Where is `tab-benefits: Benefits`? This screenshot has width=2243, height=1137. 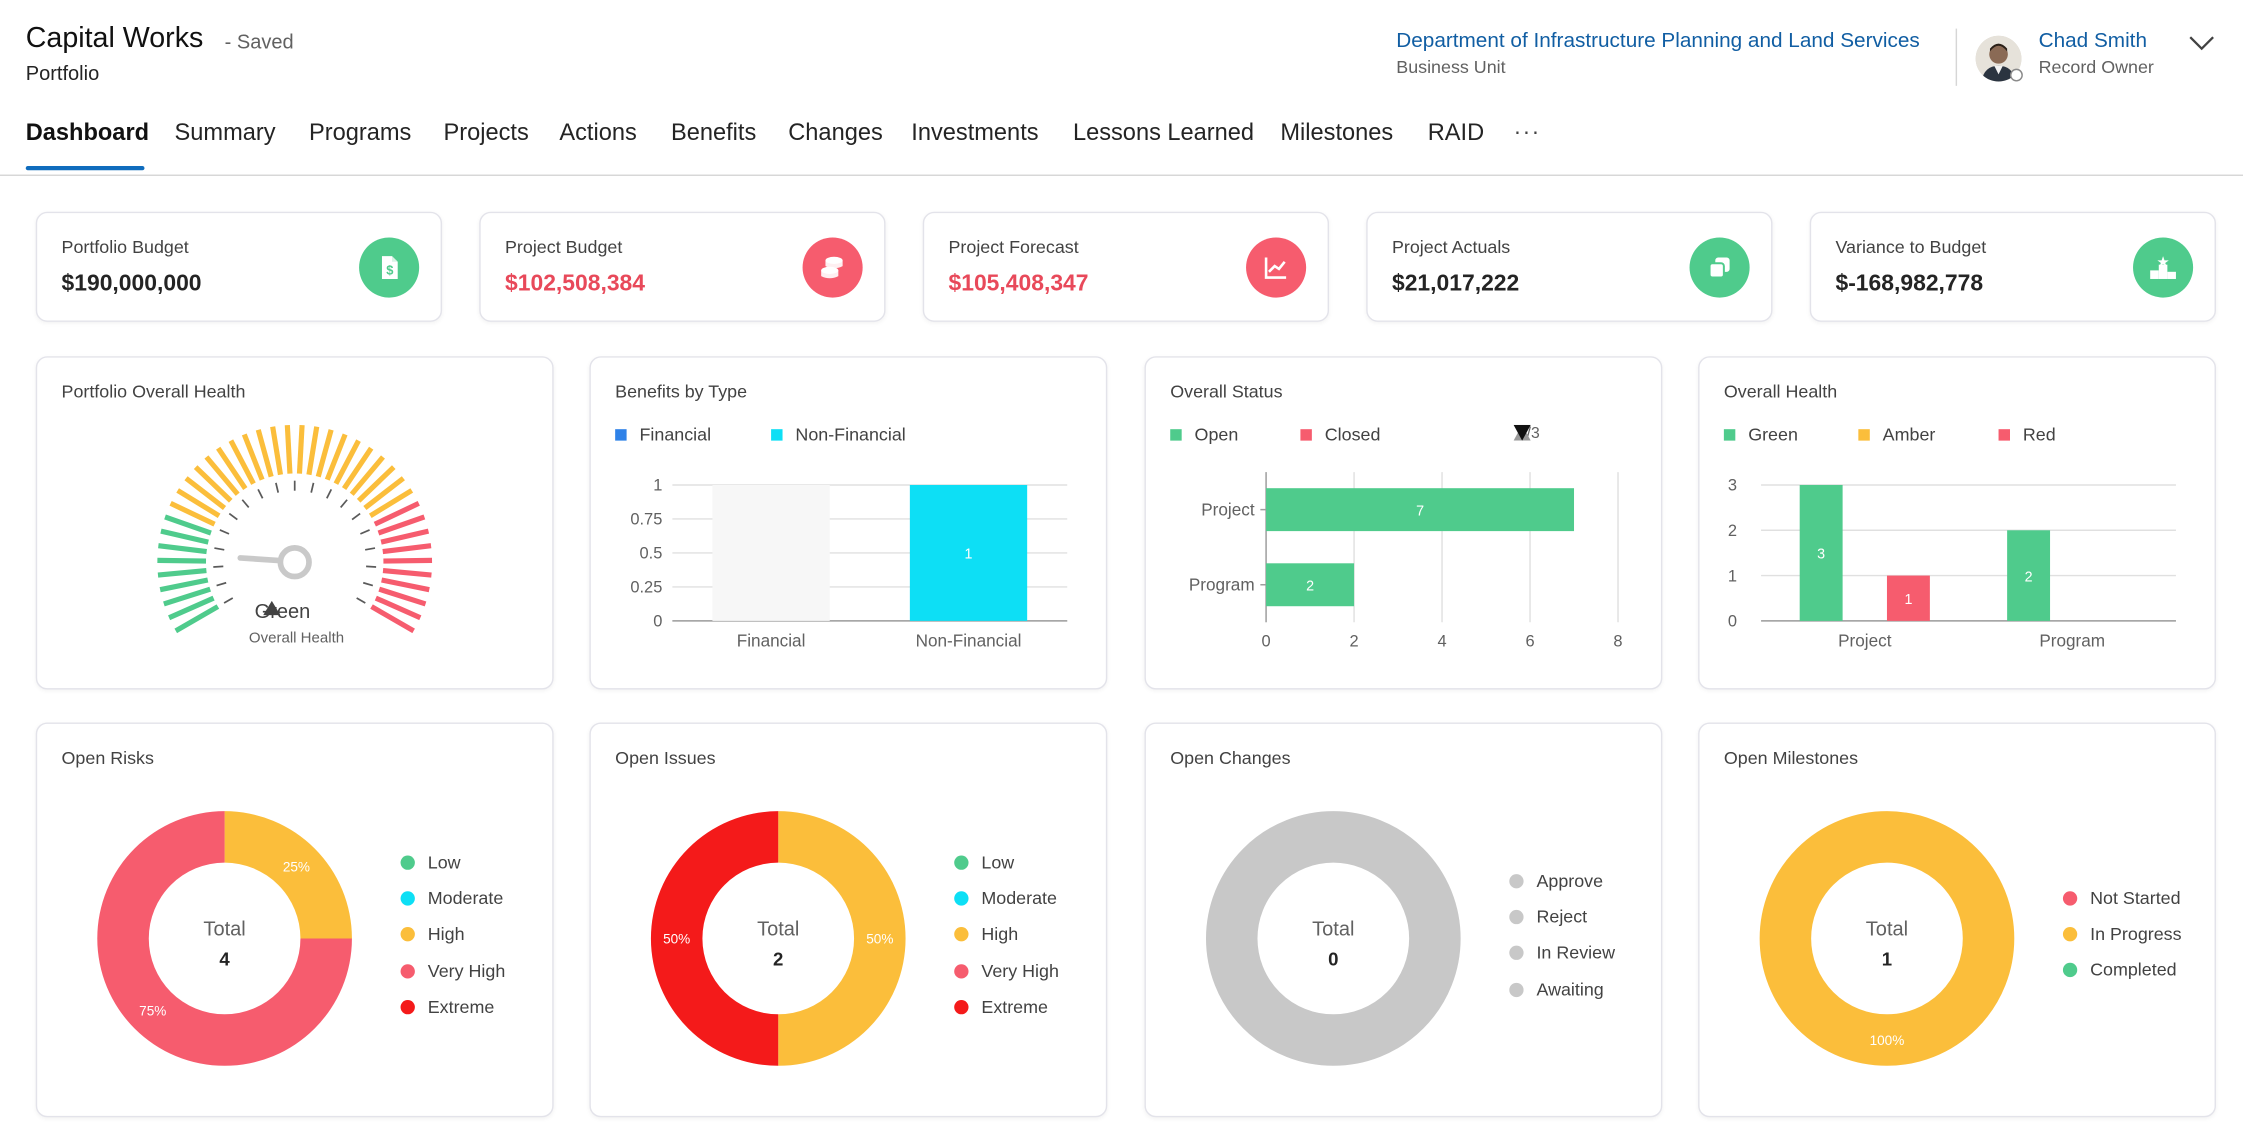
tab-benefits: Benefits is located at coordinates (713, 133).